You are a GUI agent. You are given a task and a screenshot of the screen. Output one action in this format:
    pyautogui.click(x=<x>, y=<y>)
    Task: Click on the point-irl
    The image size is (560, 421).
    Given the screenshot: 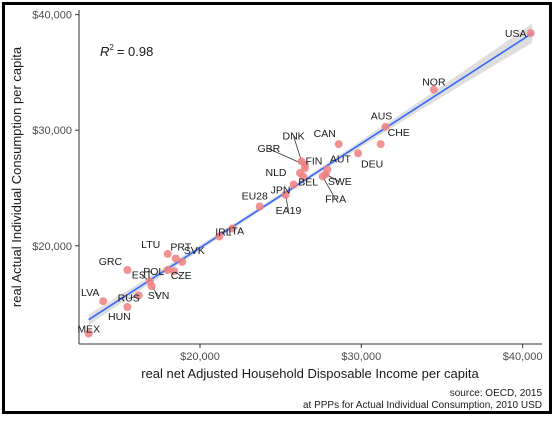 What is the action you would take?
    pyautogui.click(x=219, y=236)
    